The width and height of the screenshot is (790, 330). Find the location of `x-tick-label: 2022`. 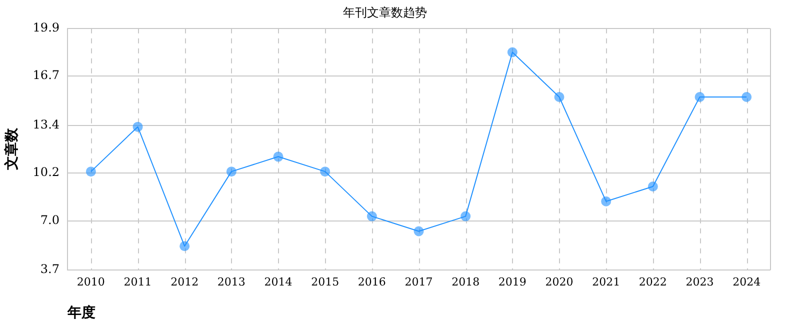

x-tick-label: 2022 is located at coordinates (652, 281).